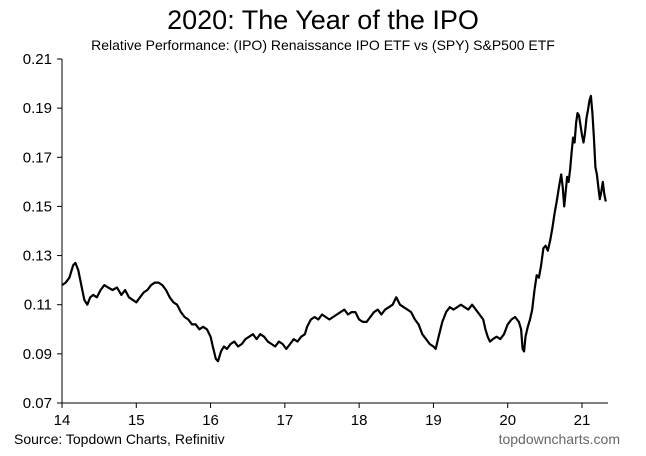 Image resolution: width=646 pixels, height=456 pixels. I want to click on source-note: Source: Topdown Charts, Refinitiv, so click(119, 439).